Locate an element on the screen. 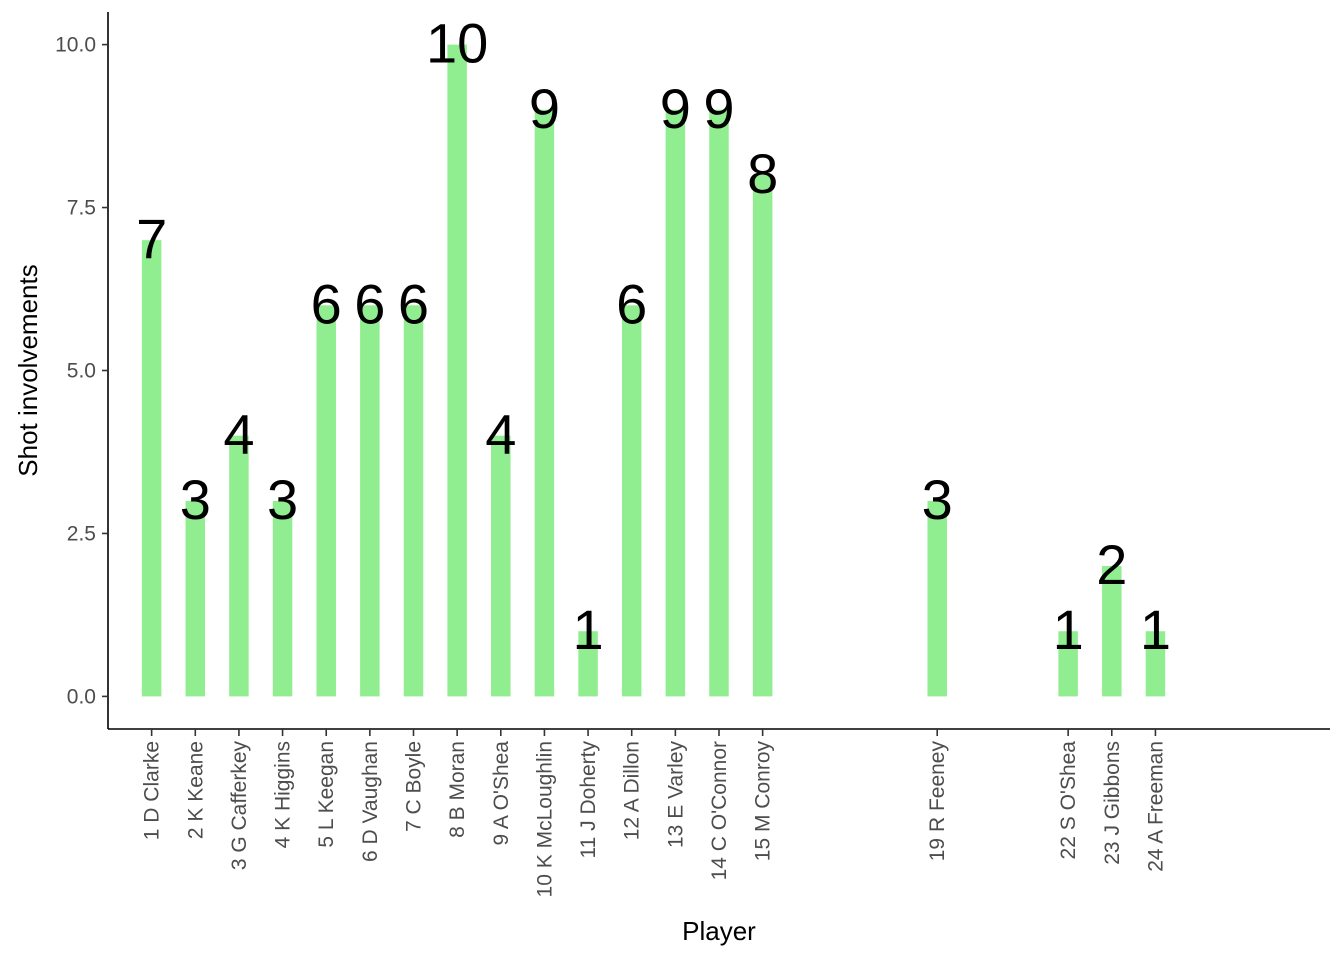 The image size is (1344, 960). y-tick-label: 7.5 is located at coordinates (81, 208).